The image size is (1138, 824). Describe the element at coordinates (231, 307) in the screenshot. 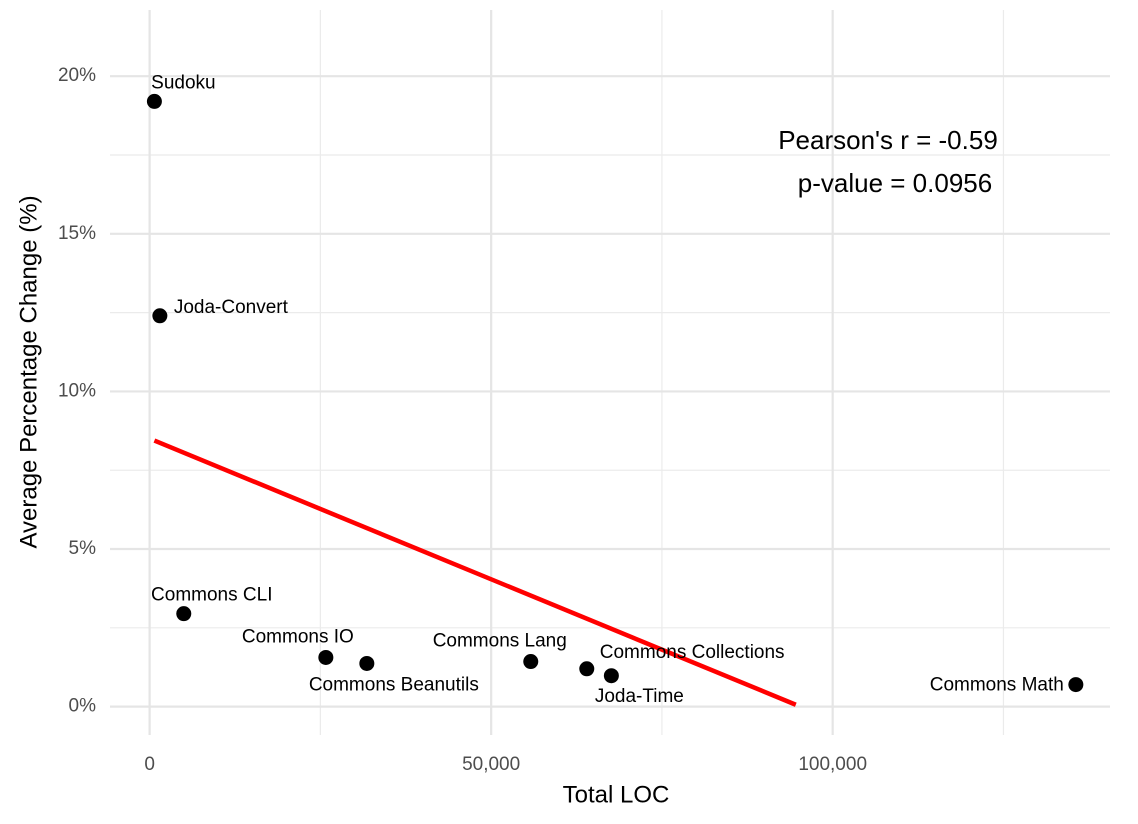

I see `point-label: Joda-Convert` at that location.